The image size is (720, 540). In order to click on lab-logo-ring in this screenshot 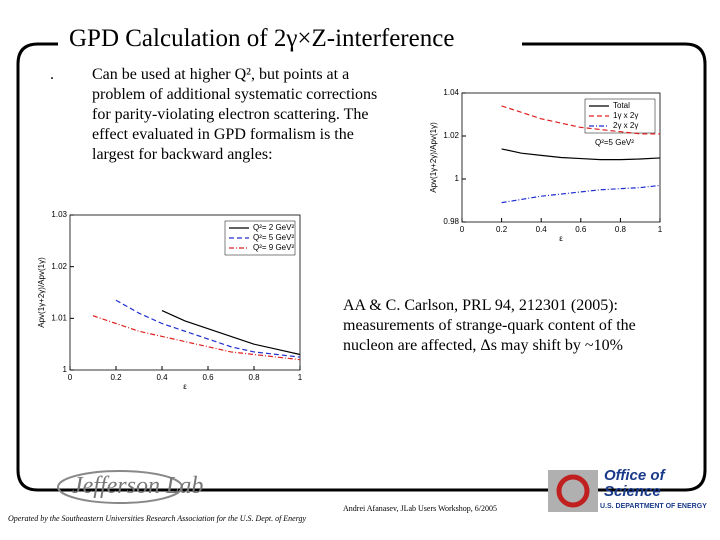, I will do `click(120, 487)`.